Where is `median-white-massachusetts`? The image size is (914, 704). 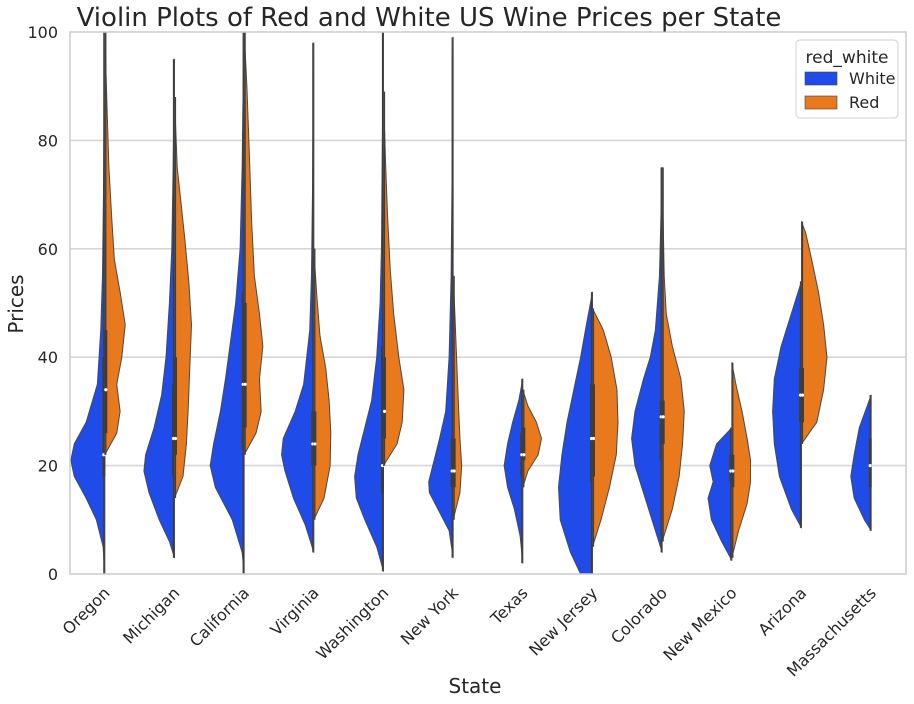 median-white-massachusetts is located at coordinates (870, 466).